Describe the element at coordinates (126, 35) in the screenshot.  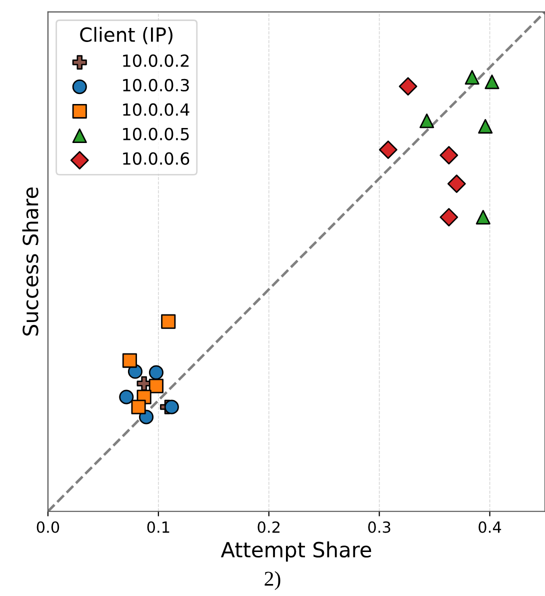
I see `legend-title: Client (IP)` at that location.